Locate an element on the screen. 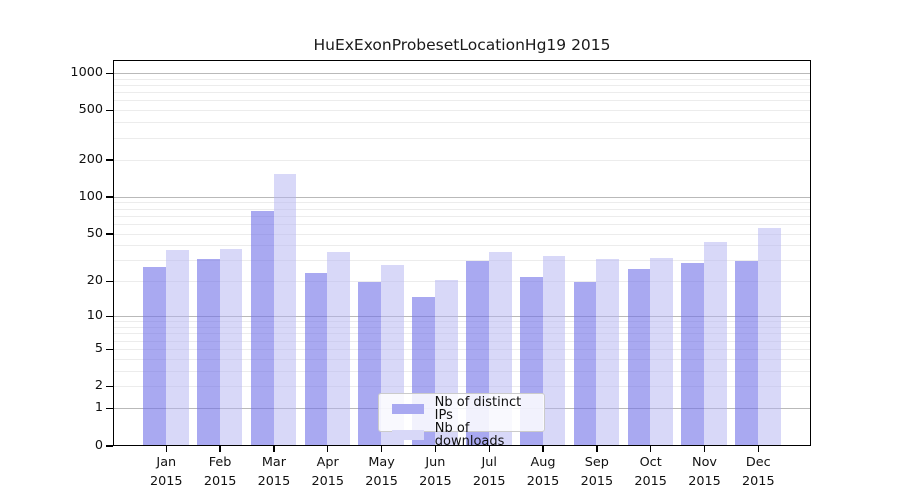 Image resolution: width=900 pixels, height=500 pixels. x-tick-label: Jun 2015 is located at coordinates (435, 472).